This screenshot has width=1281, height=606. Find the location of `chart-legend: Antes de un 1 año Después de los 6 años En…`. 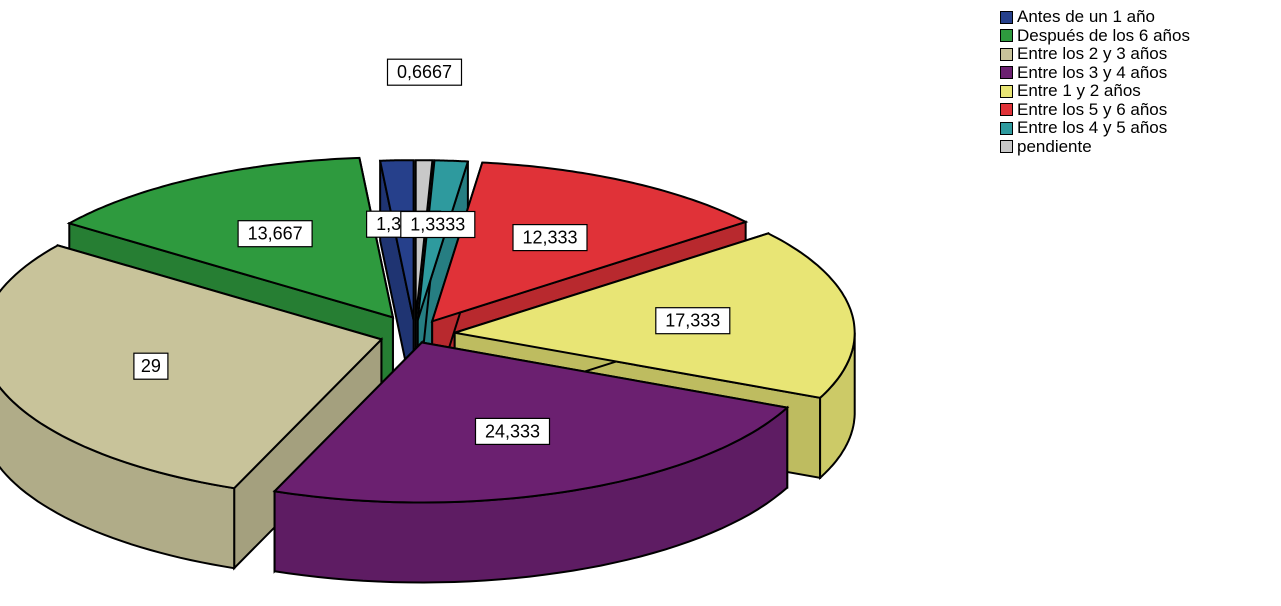

chart-legend: Antes de un 1 año Después de los 6 años En… is located at coordinates (1095, 82).